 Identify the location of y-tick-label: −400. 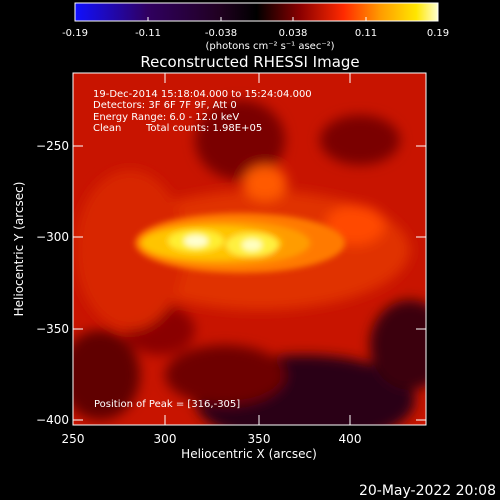
(52, 420).